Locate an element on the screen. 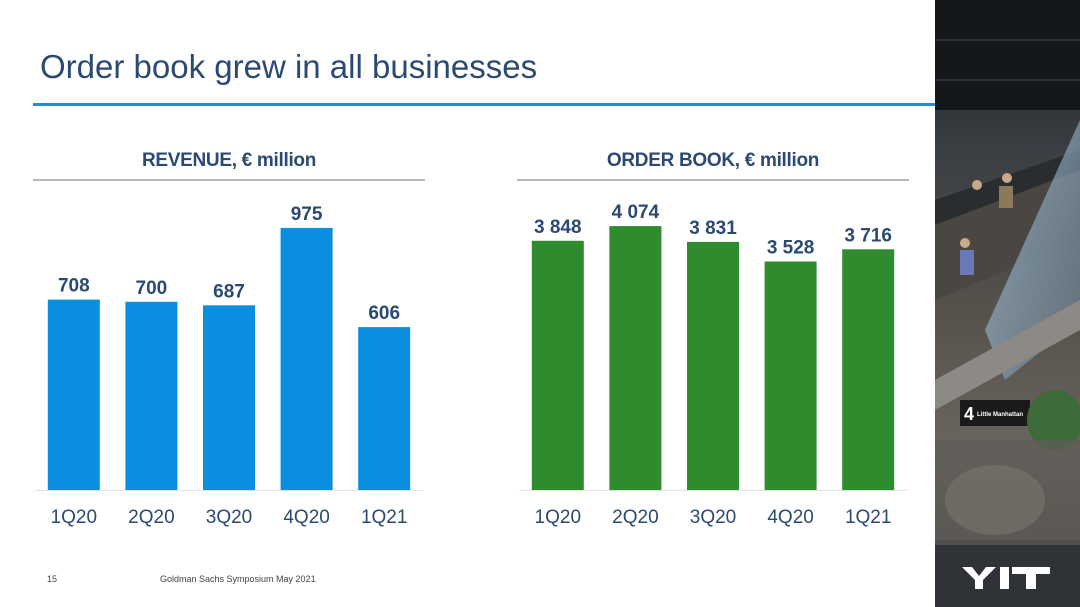 The width and height of the screenshot is (1080, 607). order-book-bar-1q20 is located at coordinates (557, 365).